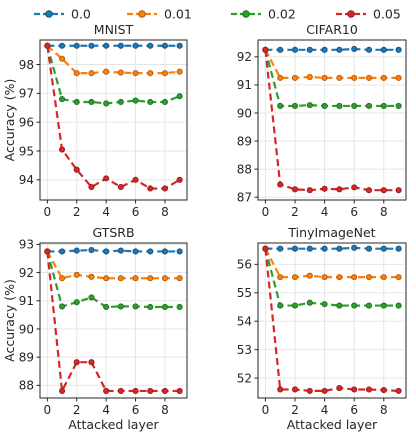  Describe the element at coordinates (113, 74) in the screenshot. I see `series-0.02` at that location.